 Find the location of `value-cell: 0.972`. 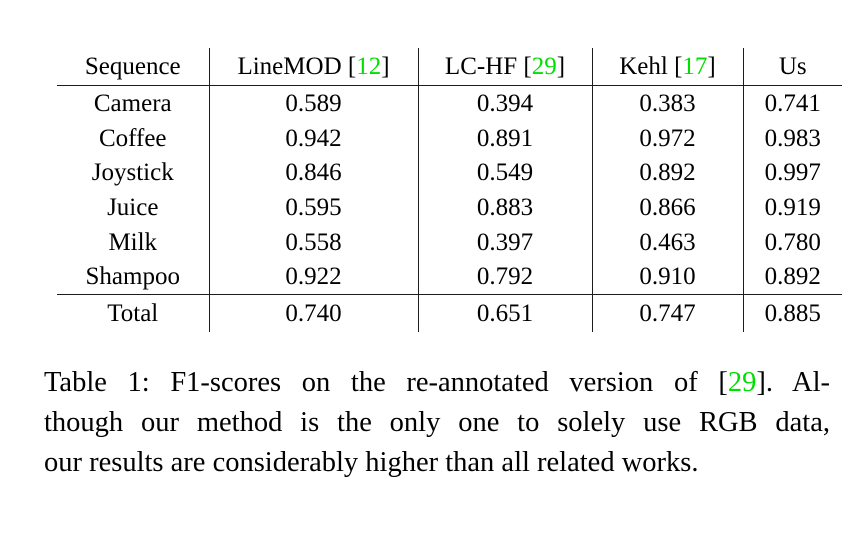

value-cell: 0.972 is located at coordinates (667, 138).